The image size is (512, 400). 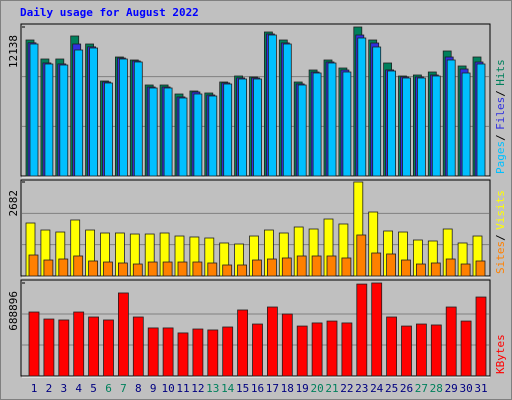 I want to click on x-tick-label: 19, so click(x=302, y=388).